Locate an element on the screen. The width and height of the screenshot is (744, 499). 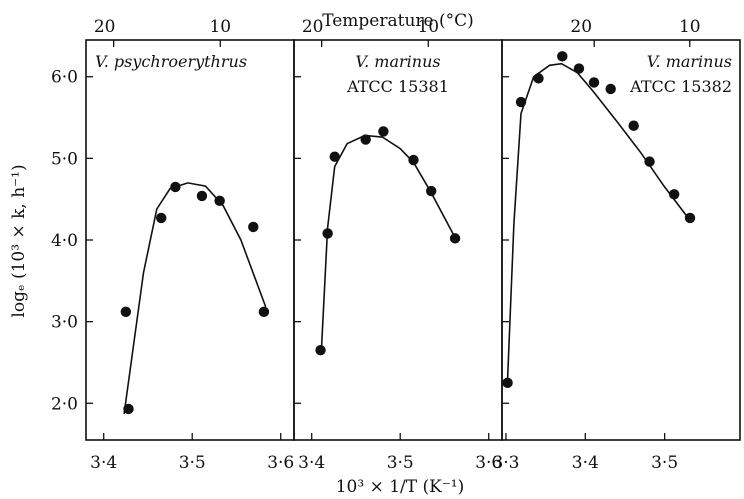
panel-3-x-tick-label: 3·5 is located at coordinates (664, 463).